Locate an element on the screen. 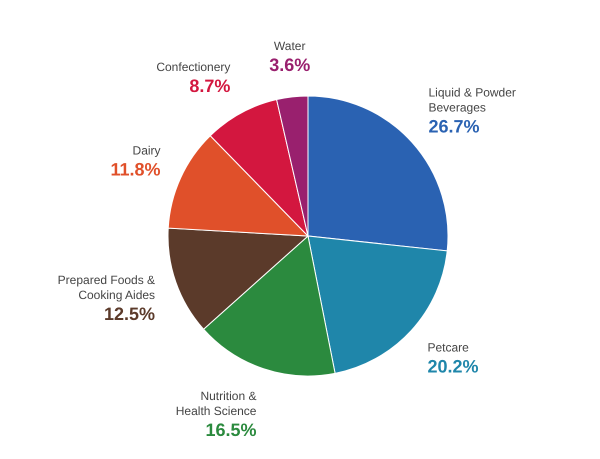 Image resolution: width=600 pixels, height=459 pixels. slice-label: Confectionery is located at coordinates (193, 67).